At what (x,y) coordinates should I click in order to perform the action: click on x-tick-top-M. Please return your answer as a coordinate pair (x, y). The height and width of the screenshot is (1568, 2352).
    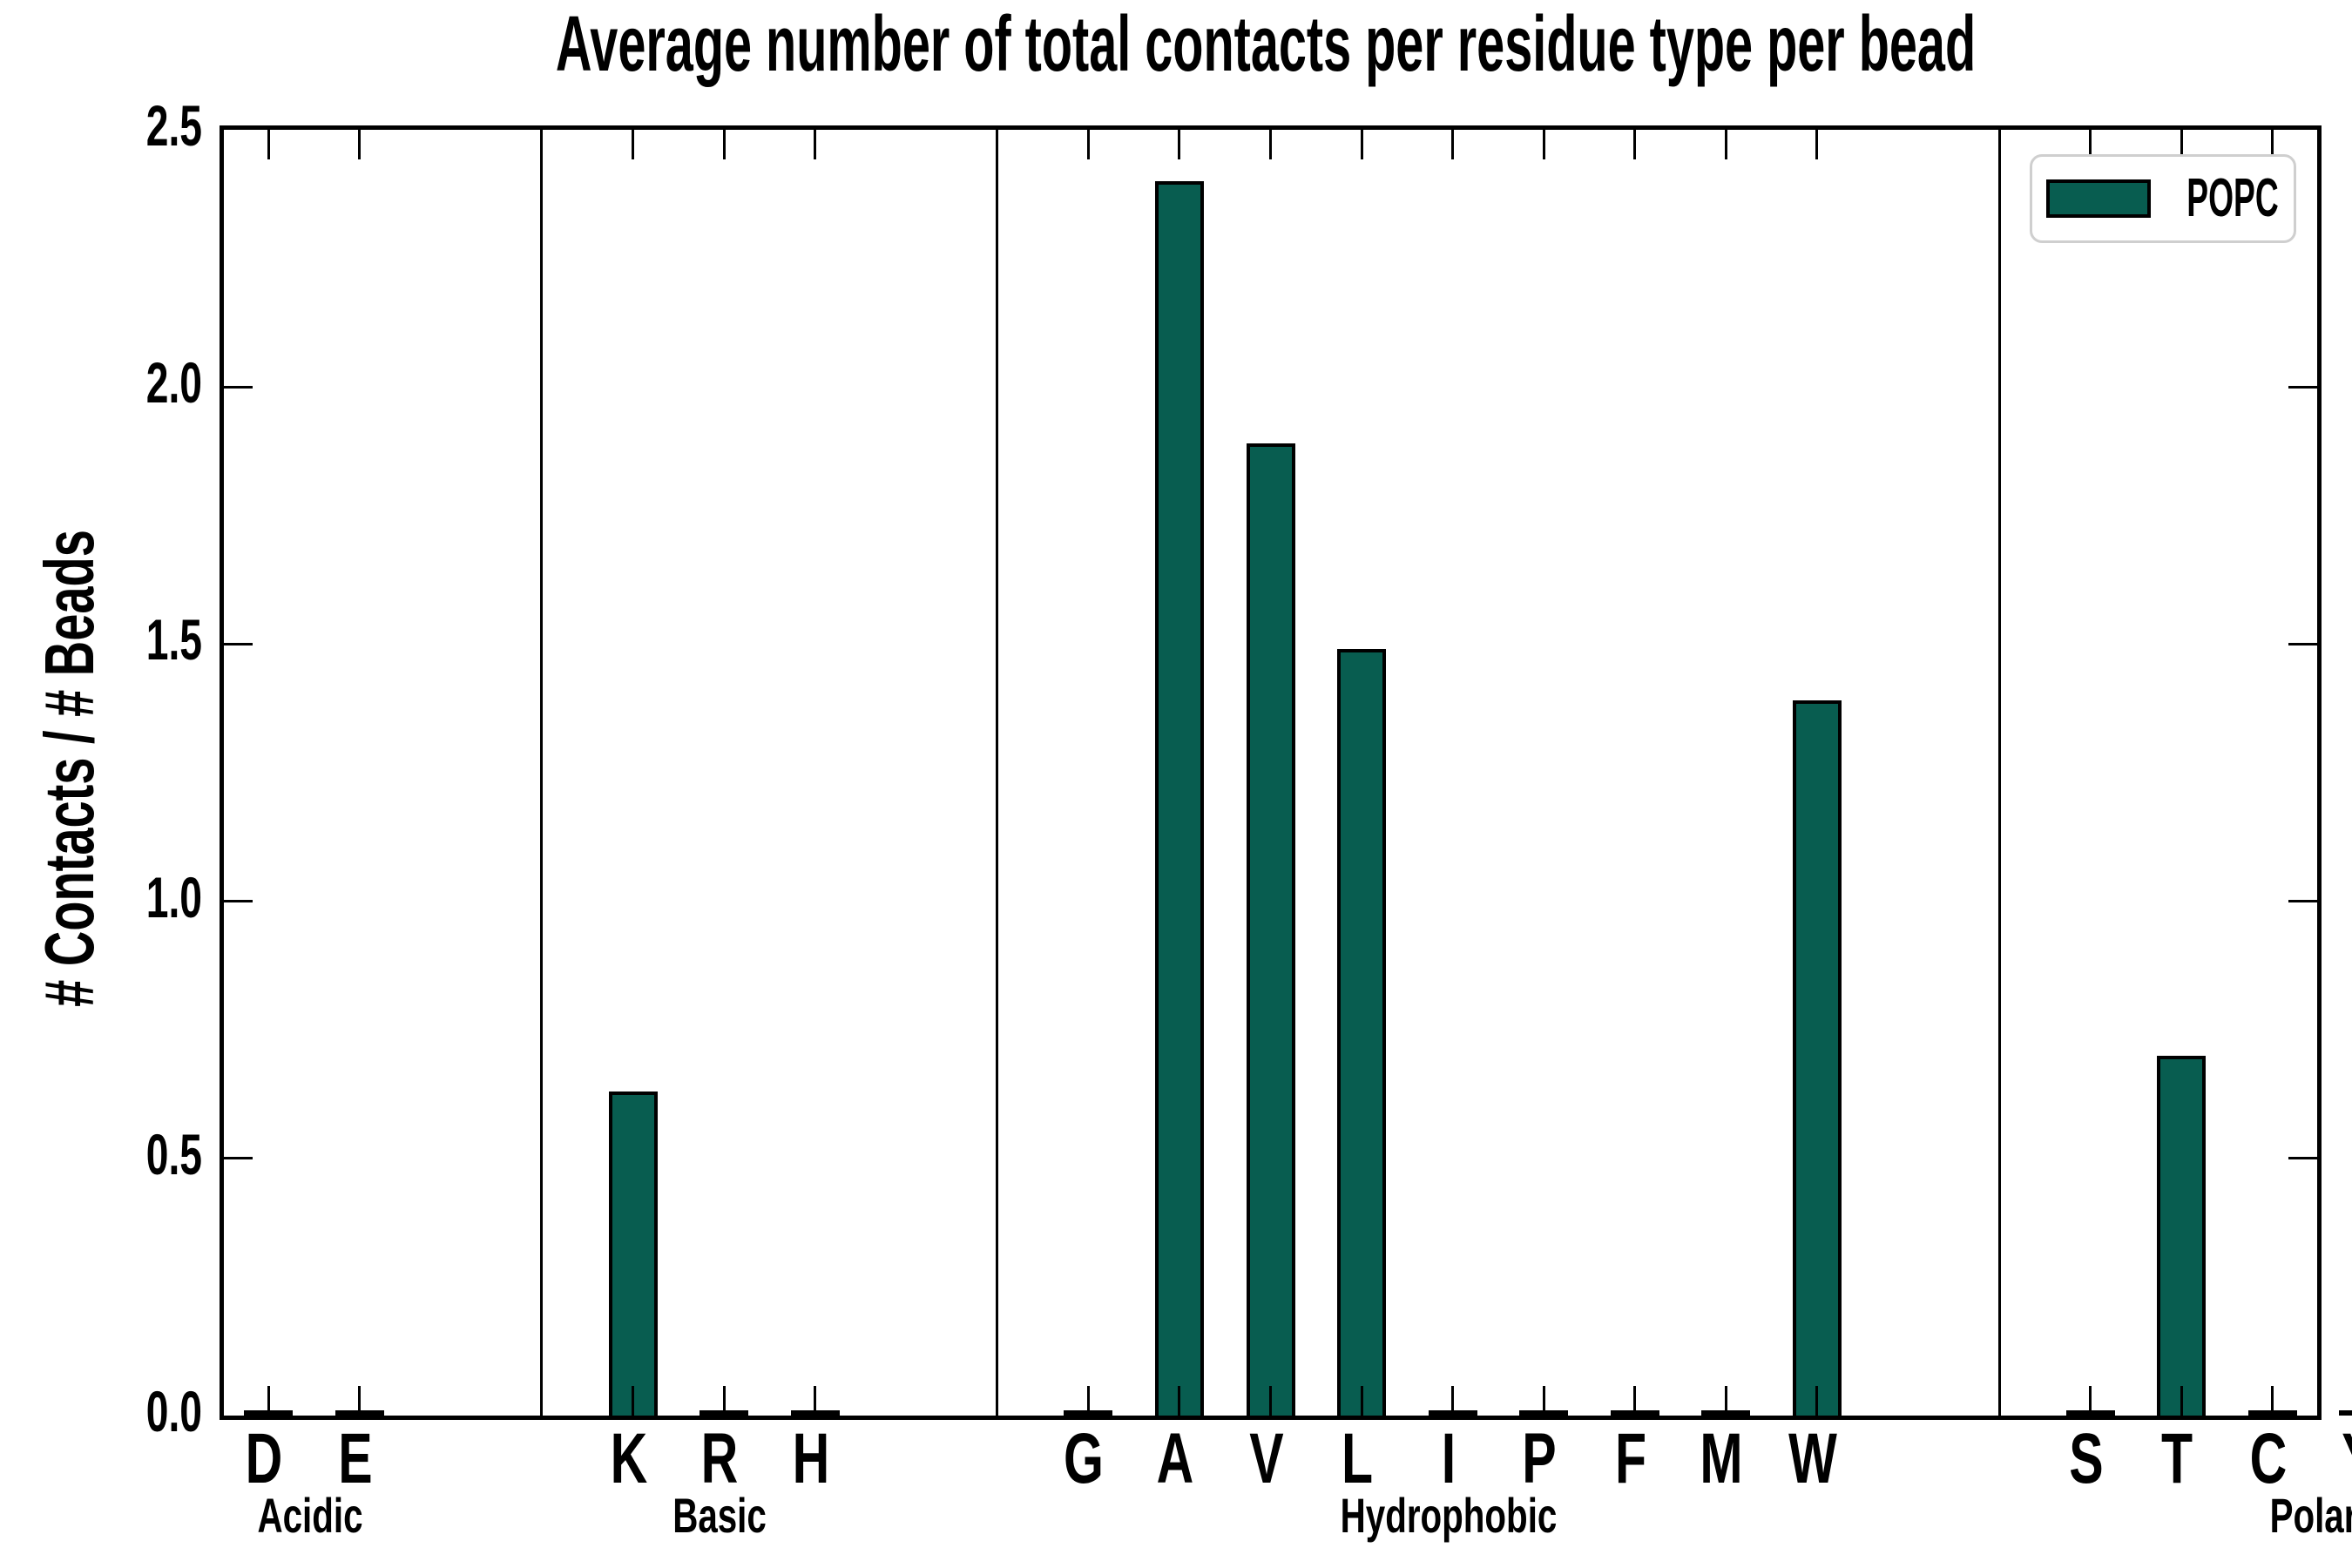
    Looking at the image, I should click on (1725, 145).